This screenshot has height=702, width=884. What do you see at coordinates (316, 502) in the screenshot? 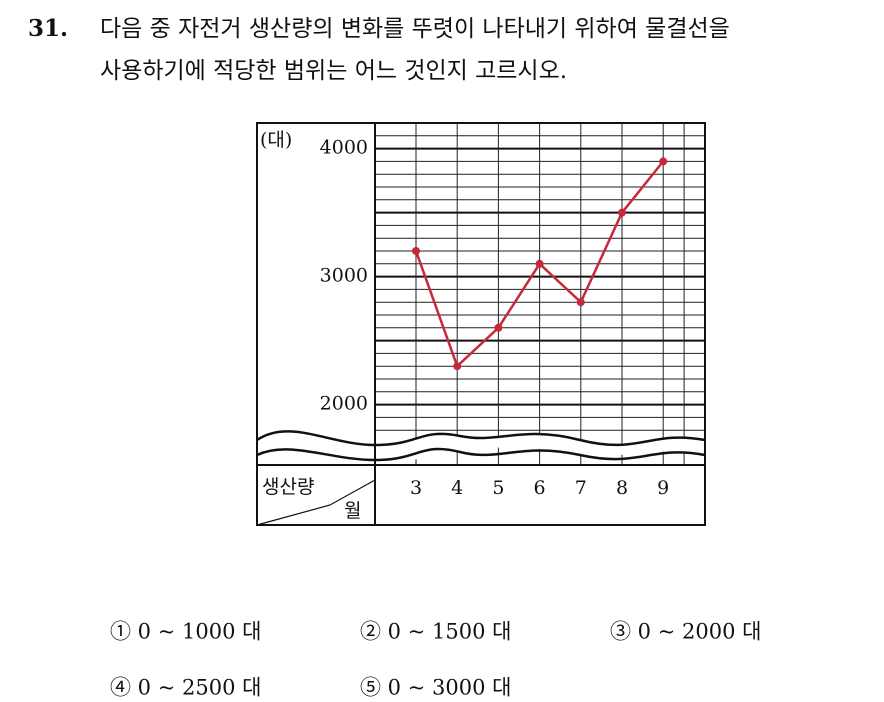
I see `header-diagonal` at bounding box center [316, 502].